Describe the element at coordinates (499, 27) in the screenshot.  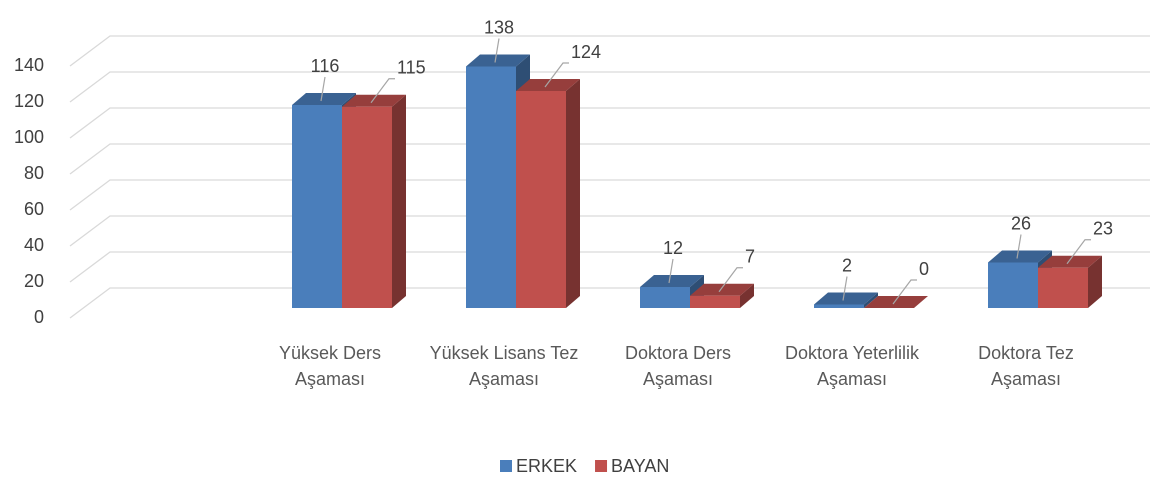
I see `data-label: 138` at that location.